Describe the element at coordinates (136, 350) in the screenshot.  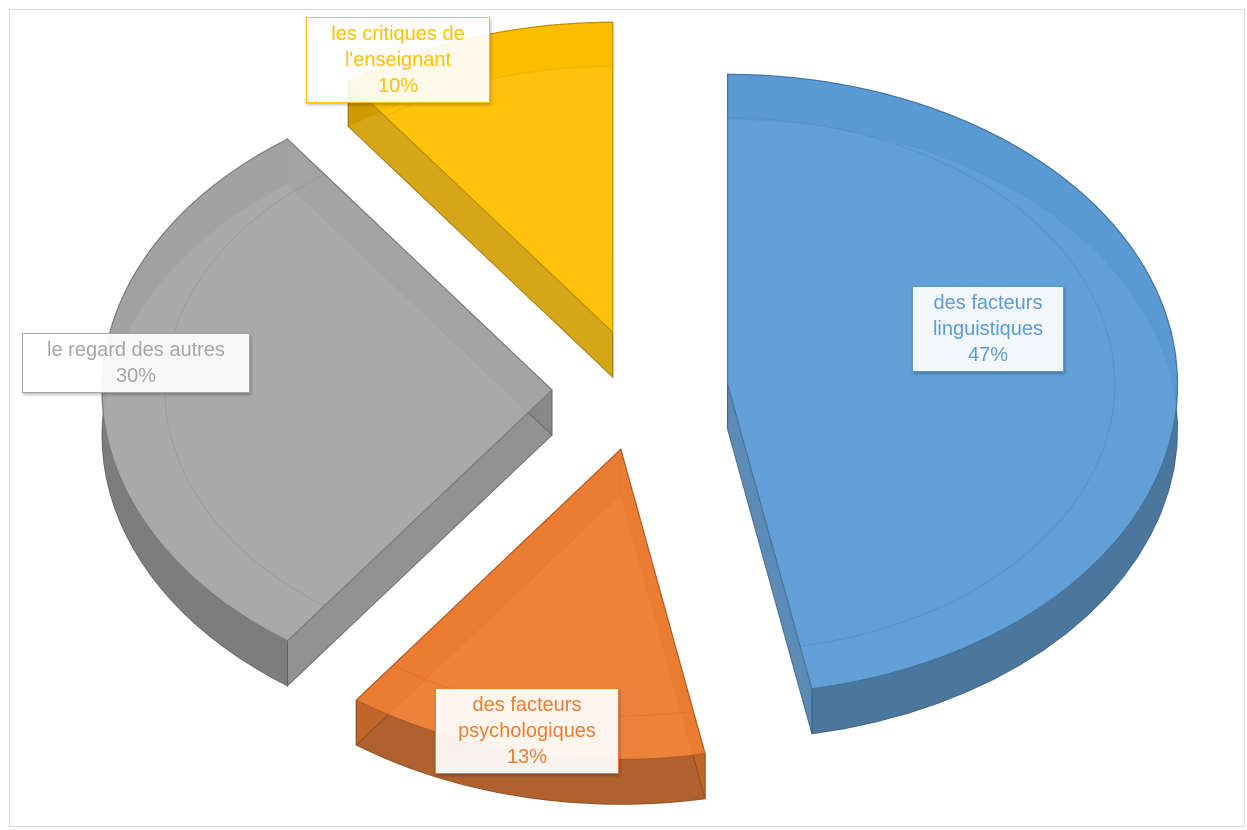
I see `label-line: le regard des autres` at that location.